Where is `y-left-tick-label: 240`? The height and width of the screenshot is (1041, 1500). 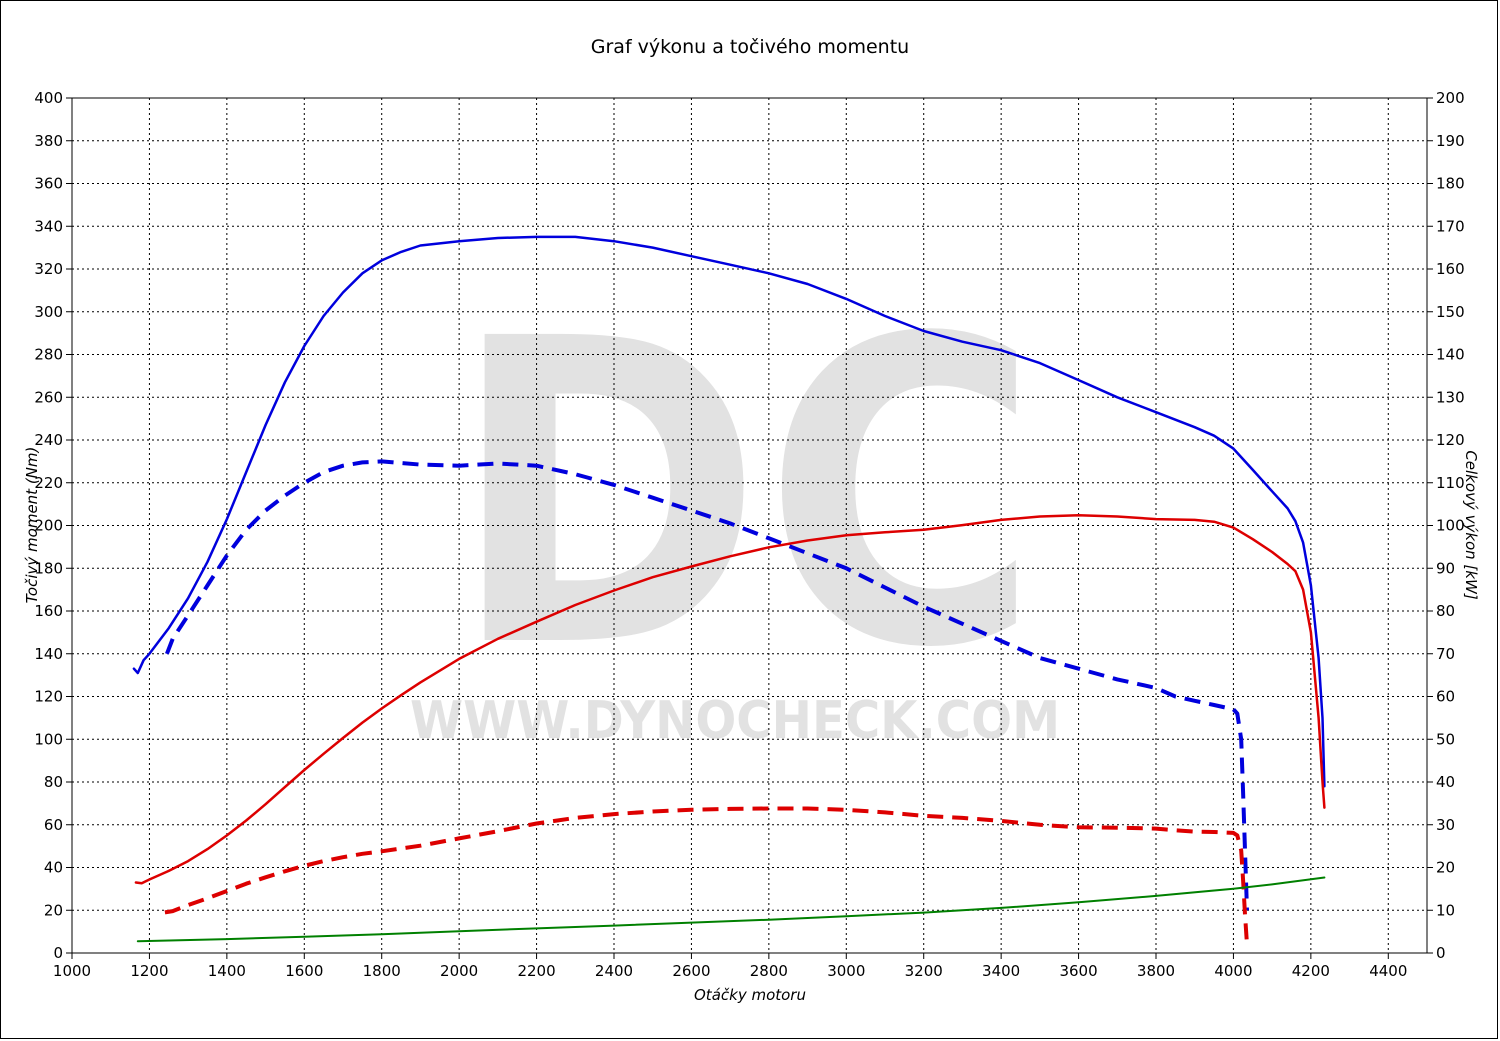
y-left-tick-label: 240 is located at coordinates (48, 440).